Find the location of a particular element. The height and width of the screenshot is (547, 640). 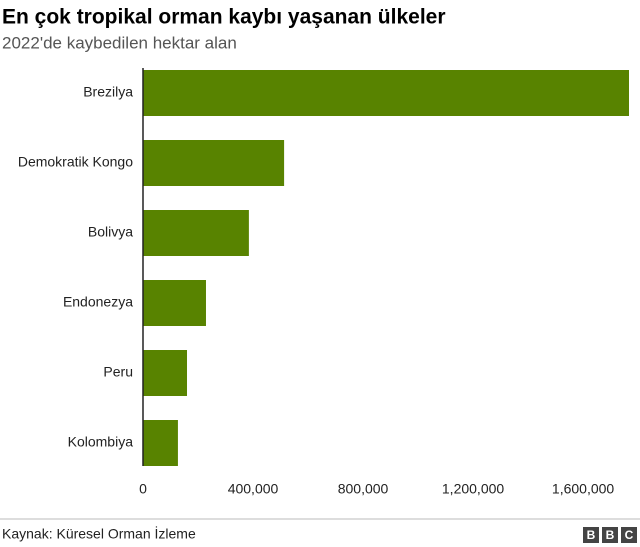

chart-subtitle: 2022'de kaybedilen hektar alan is located at coordinates (119, 42).